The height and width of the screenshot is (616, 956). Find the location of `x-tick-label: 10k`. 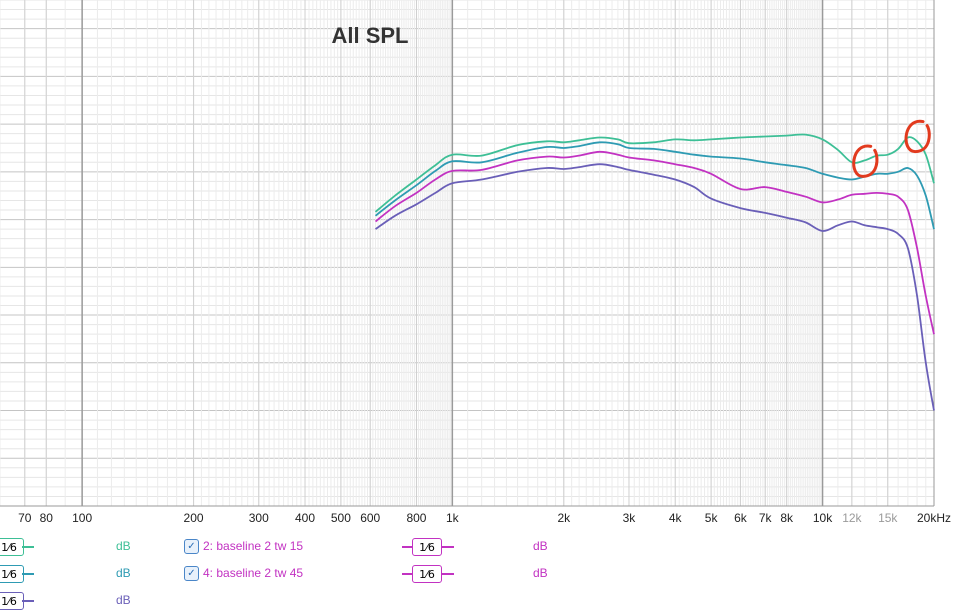

x-tick-label: 10k is located at coordinates (823, 518).